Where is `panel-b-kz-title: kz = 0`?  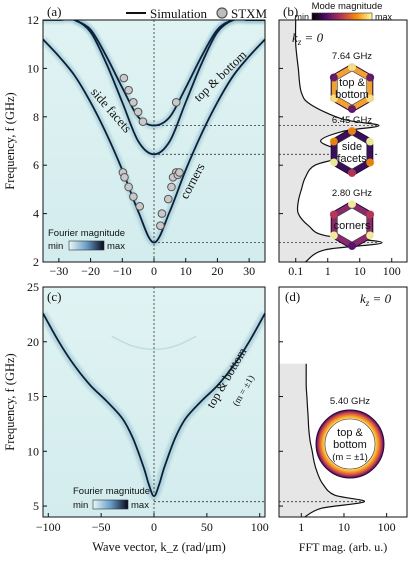
panel-b-kz-title: kz = 0 is located at coordinates (308, 38).